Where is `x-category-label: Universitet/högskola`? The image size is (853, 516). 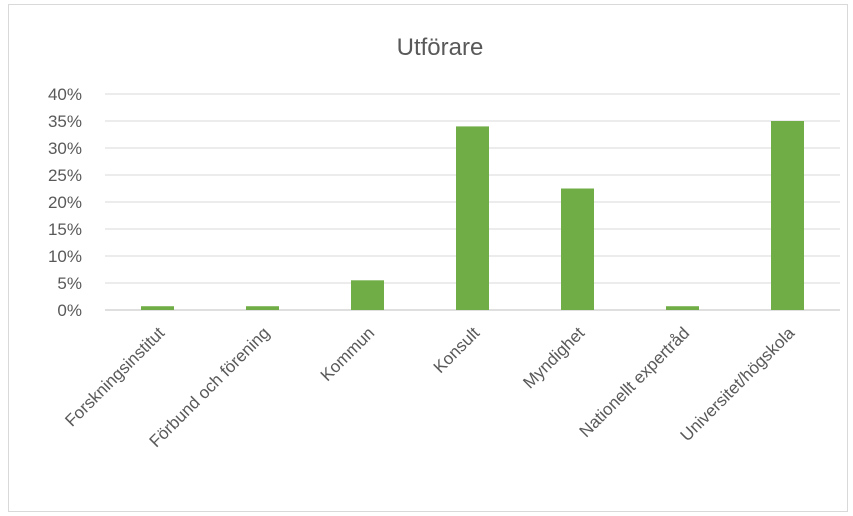 x-category-label: Universitet/högskola is located at coordinates (738, 384).